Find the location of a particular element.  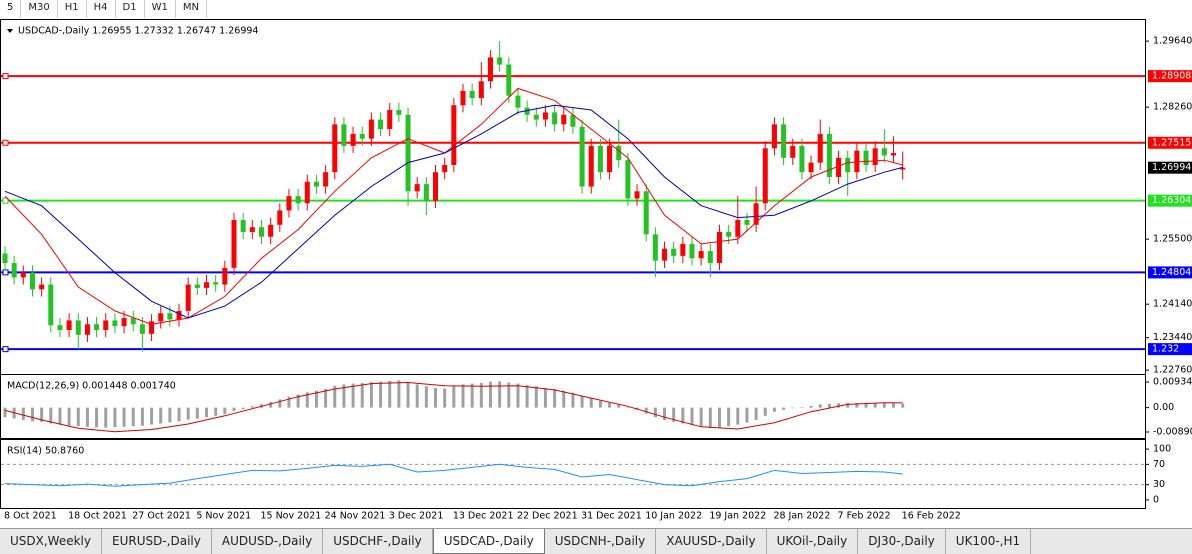

timeframe-button: H1 is located at coordinates (72, 9).